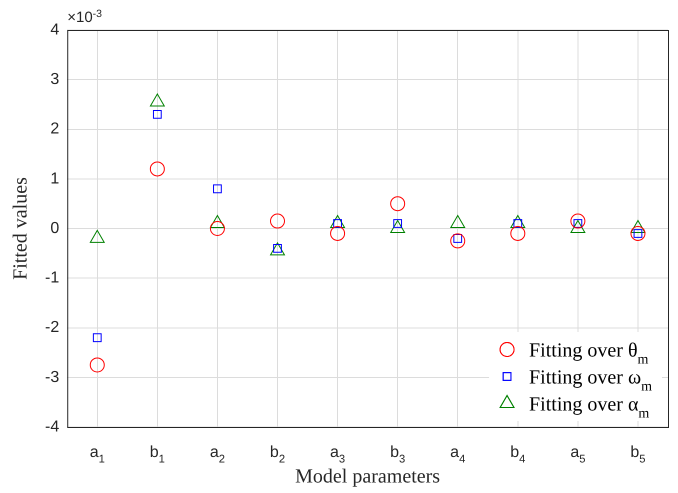 The image size is (678, 493). Describe the element at coordinates (52, 427) in the screenshot. I see `y-tick-label: -4` at that location.